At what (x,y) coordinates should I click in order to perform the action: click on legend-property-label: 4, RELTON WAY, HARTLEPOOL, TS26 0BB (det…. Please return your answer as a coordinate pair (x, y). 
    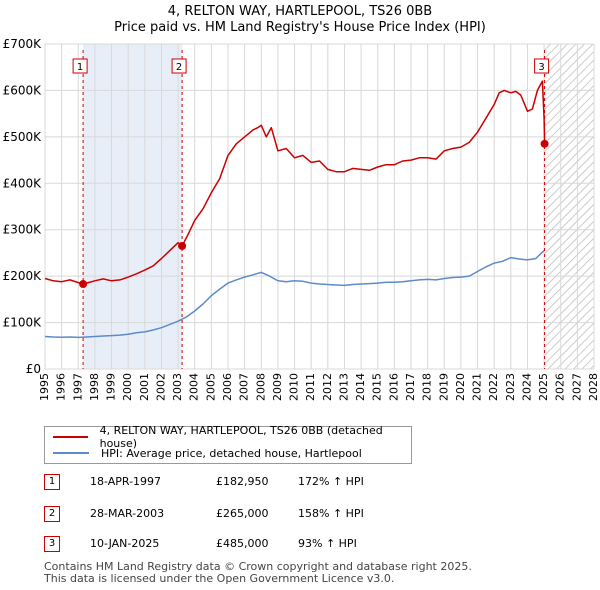
    Looking at the image, I should click on (241, 437).